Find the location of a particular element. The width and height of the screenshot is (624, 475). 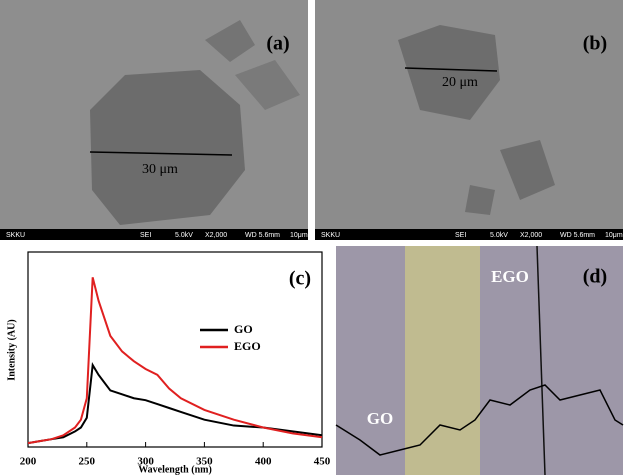

y-axis-label: Intensity (AU) is located at coordinates (11, 349).